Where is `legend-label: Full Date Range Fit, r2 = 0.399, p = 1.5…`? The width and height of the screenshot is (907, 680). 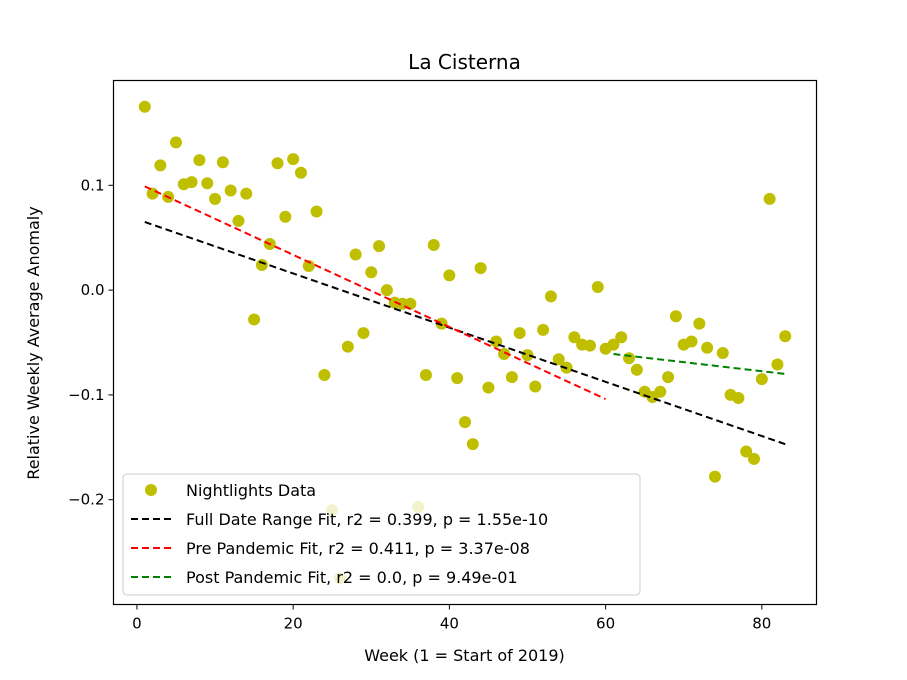
legend-label: Full Date Range Fit, r2 = 0.399, p = 1.5… is located at coordinates (367, 519).